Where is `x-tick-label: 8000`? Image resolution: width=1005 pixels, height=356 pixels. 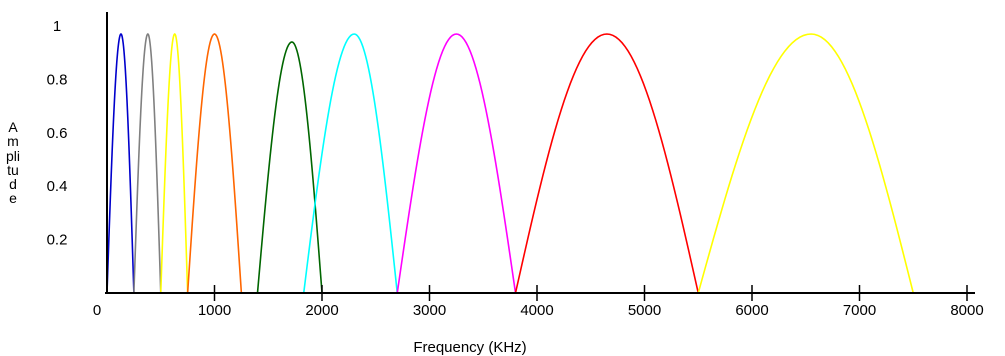
x-tick-label: 8000 is located at coordinates (966, 310).